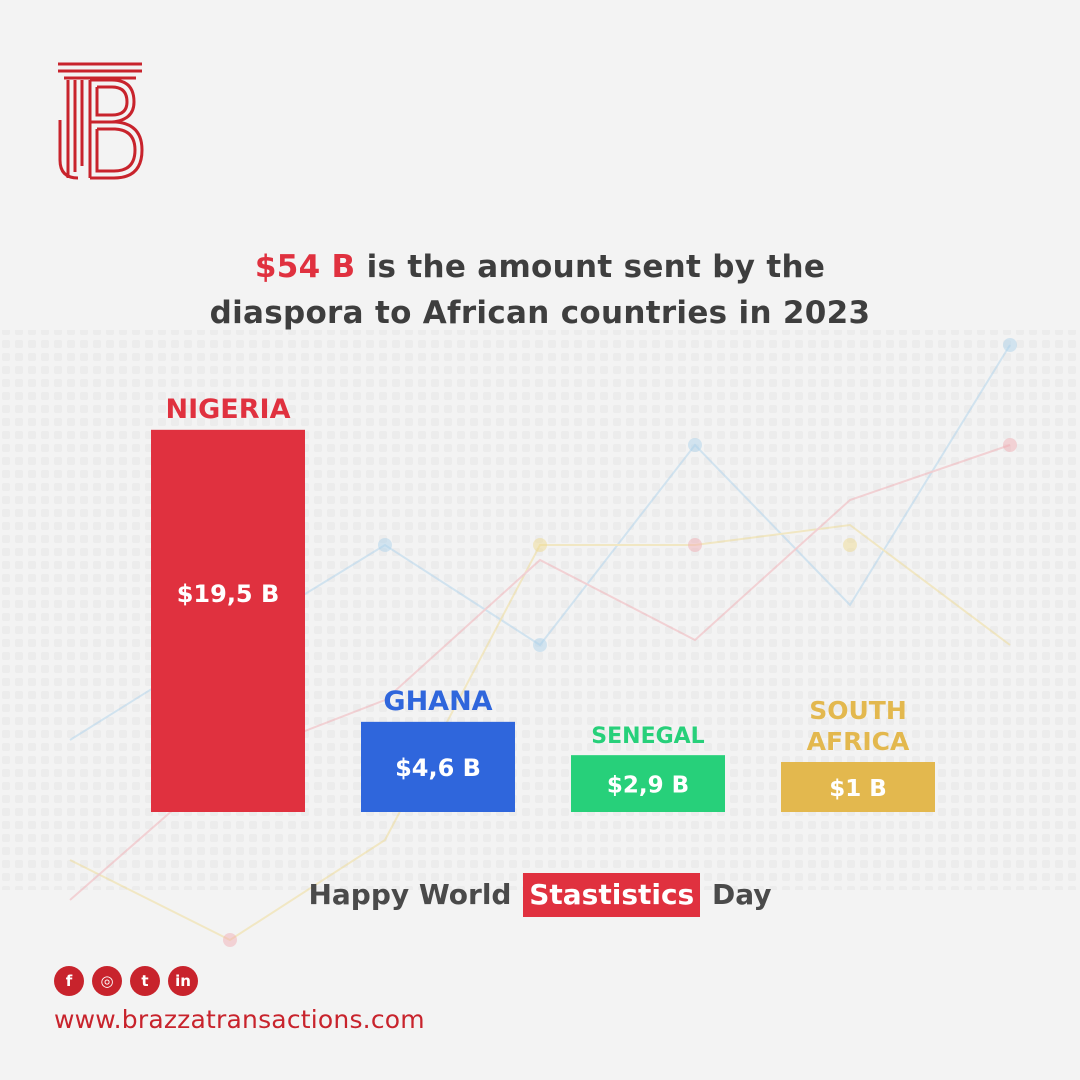  What do you see at coordinates (228, 620) in the screenshot?
I see `bar-nigeria` at bounding box center [228, 620].